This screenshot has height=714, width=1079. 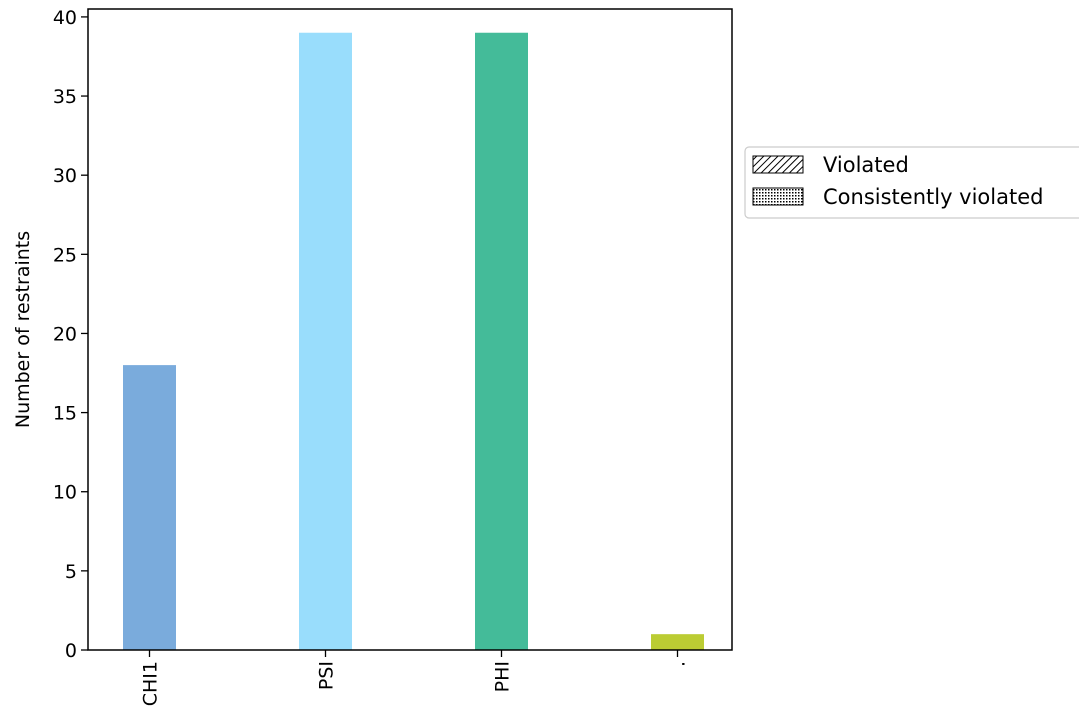 What do you see at coordinates (778, 164) in the screenshot?
I see `legend-swatch-hatch` at bounding box center [778, 164].